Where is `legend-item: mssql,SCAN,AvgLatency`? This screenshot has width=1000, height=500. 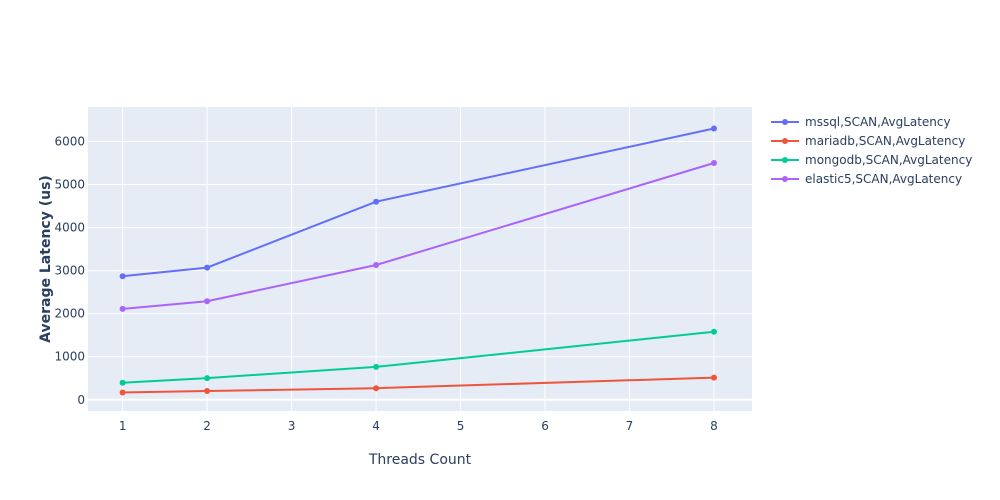
legend-item: mssql,SCAN,AvgLatency is located at coordinates (861, 122).